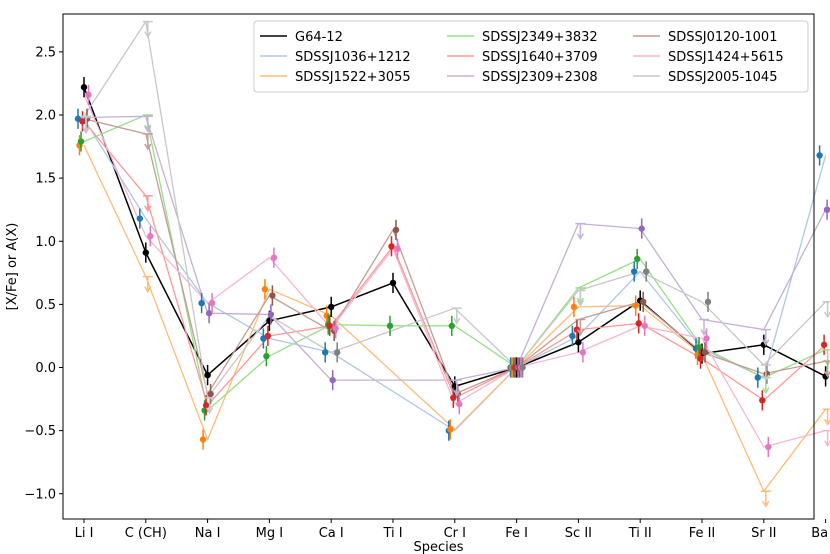  I want to click on x-tick-label: Ti I, so click(392, 533).